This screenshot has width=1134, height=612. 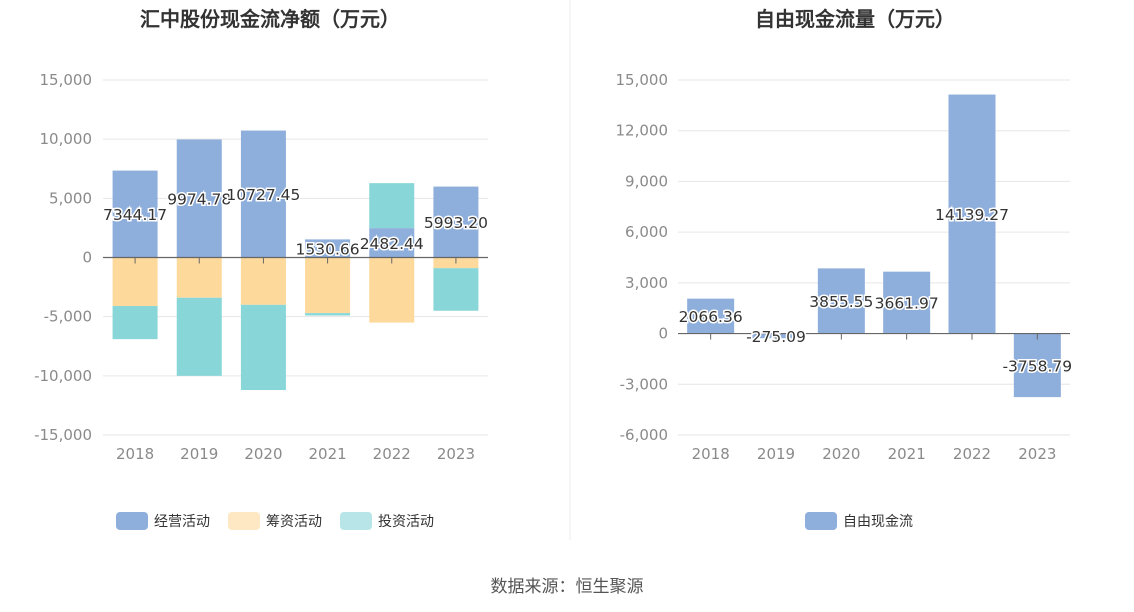 I want to click on legend-label: 自由现金流, so click(x=878, y=522).